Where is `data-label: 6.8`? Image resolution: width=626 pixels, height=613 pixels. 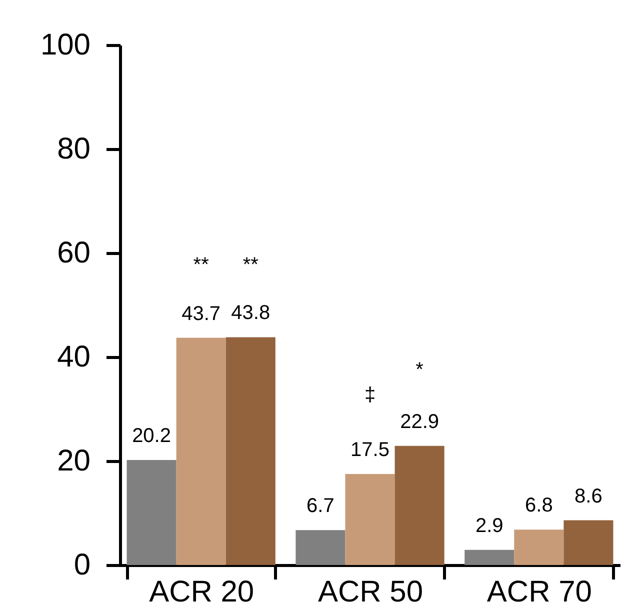 data-label: 6.8 is located at coordinates (539, 505).